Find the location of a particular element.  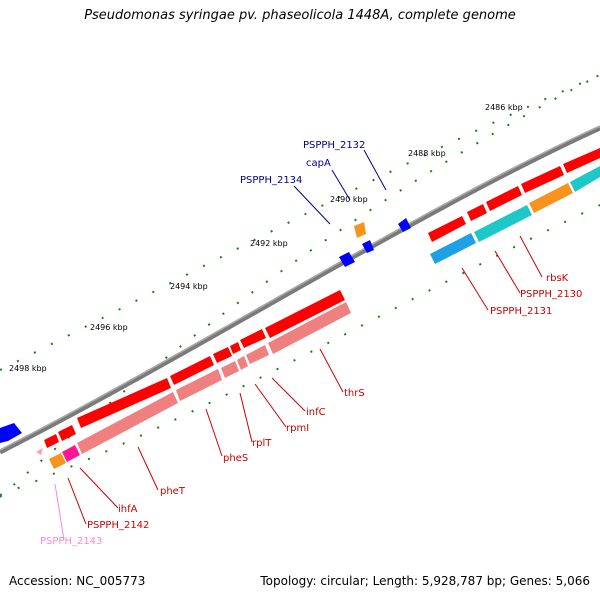

label-ihfA: ihfA is located at coordinates (128, 509).